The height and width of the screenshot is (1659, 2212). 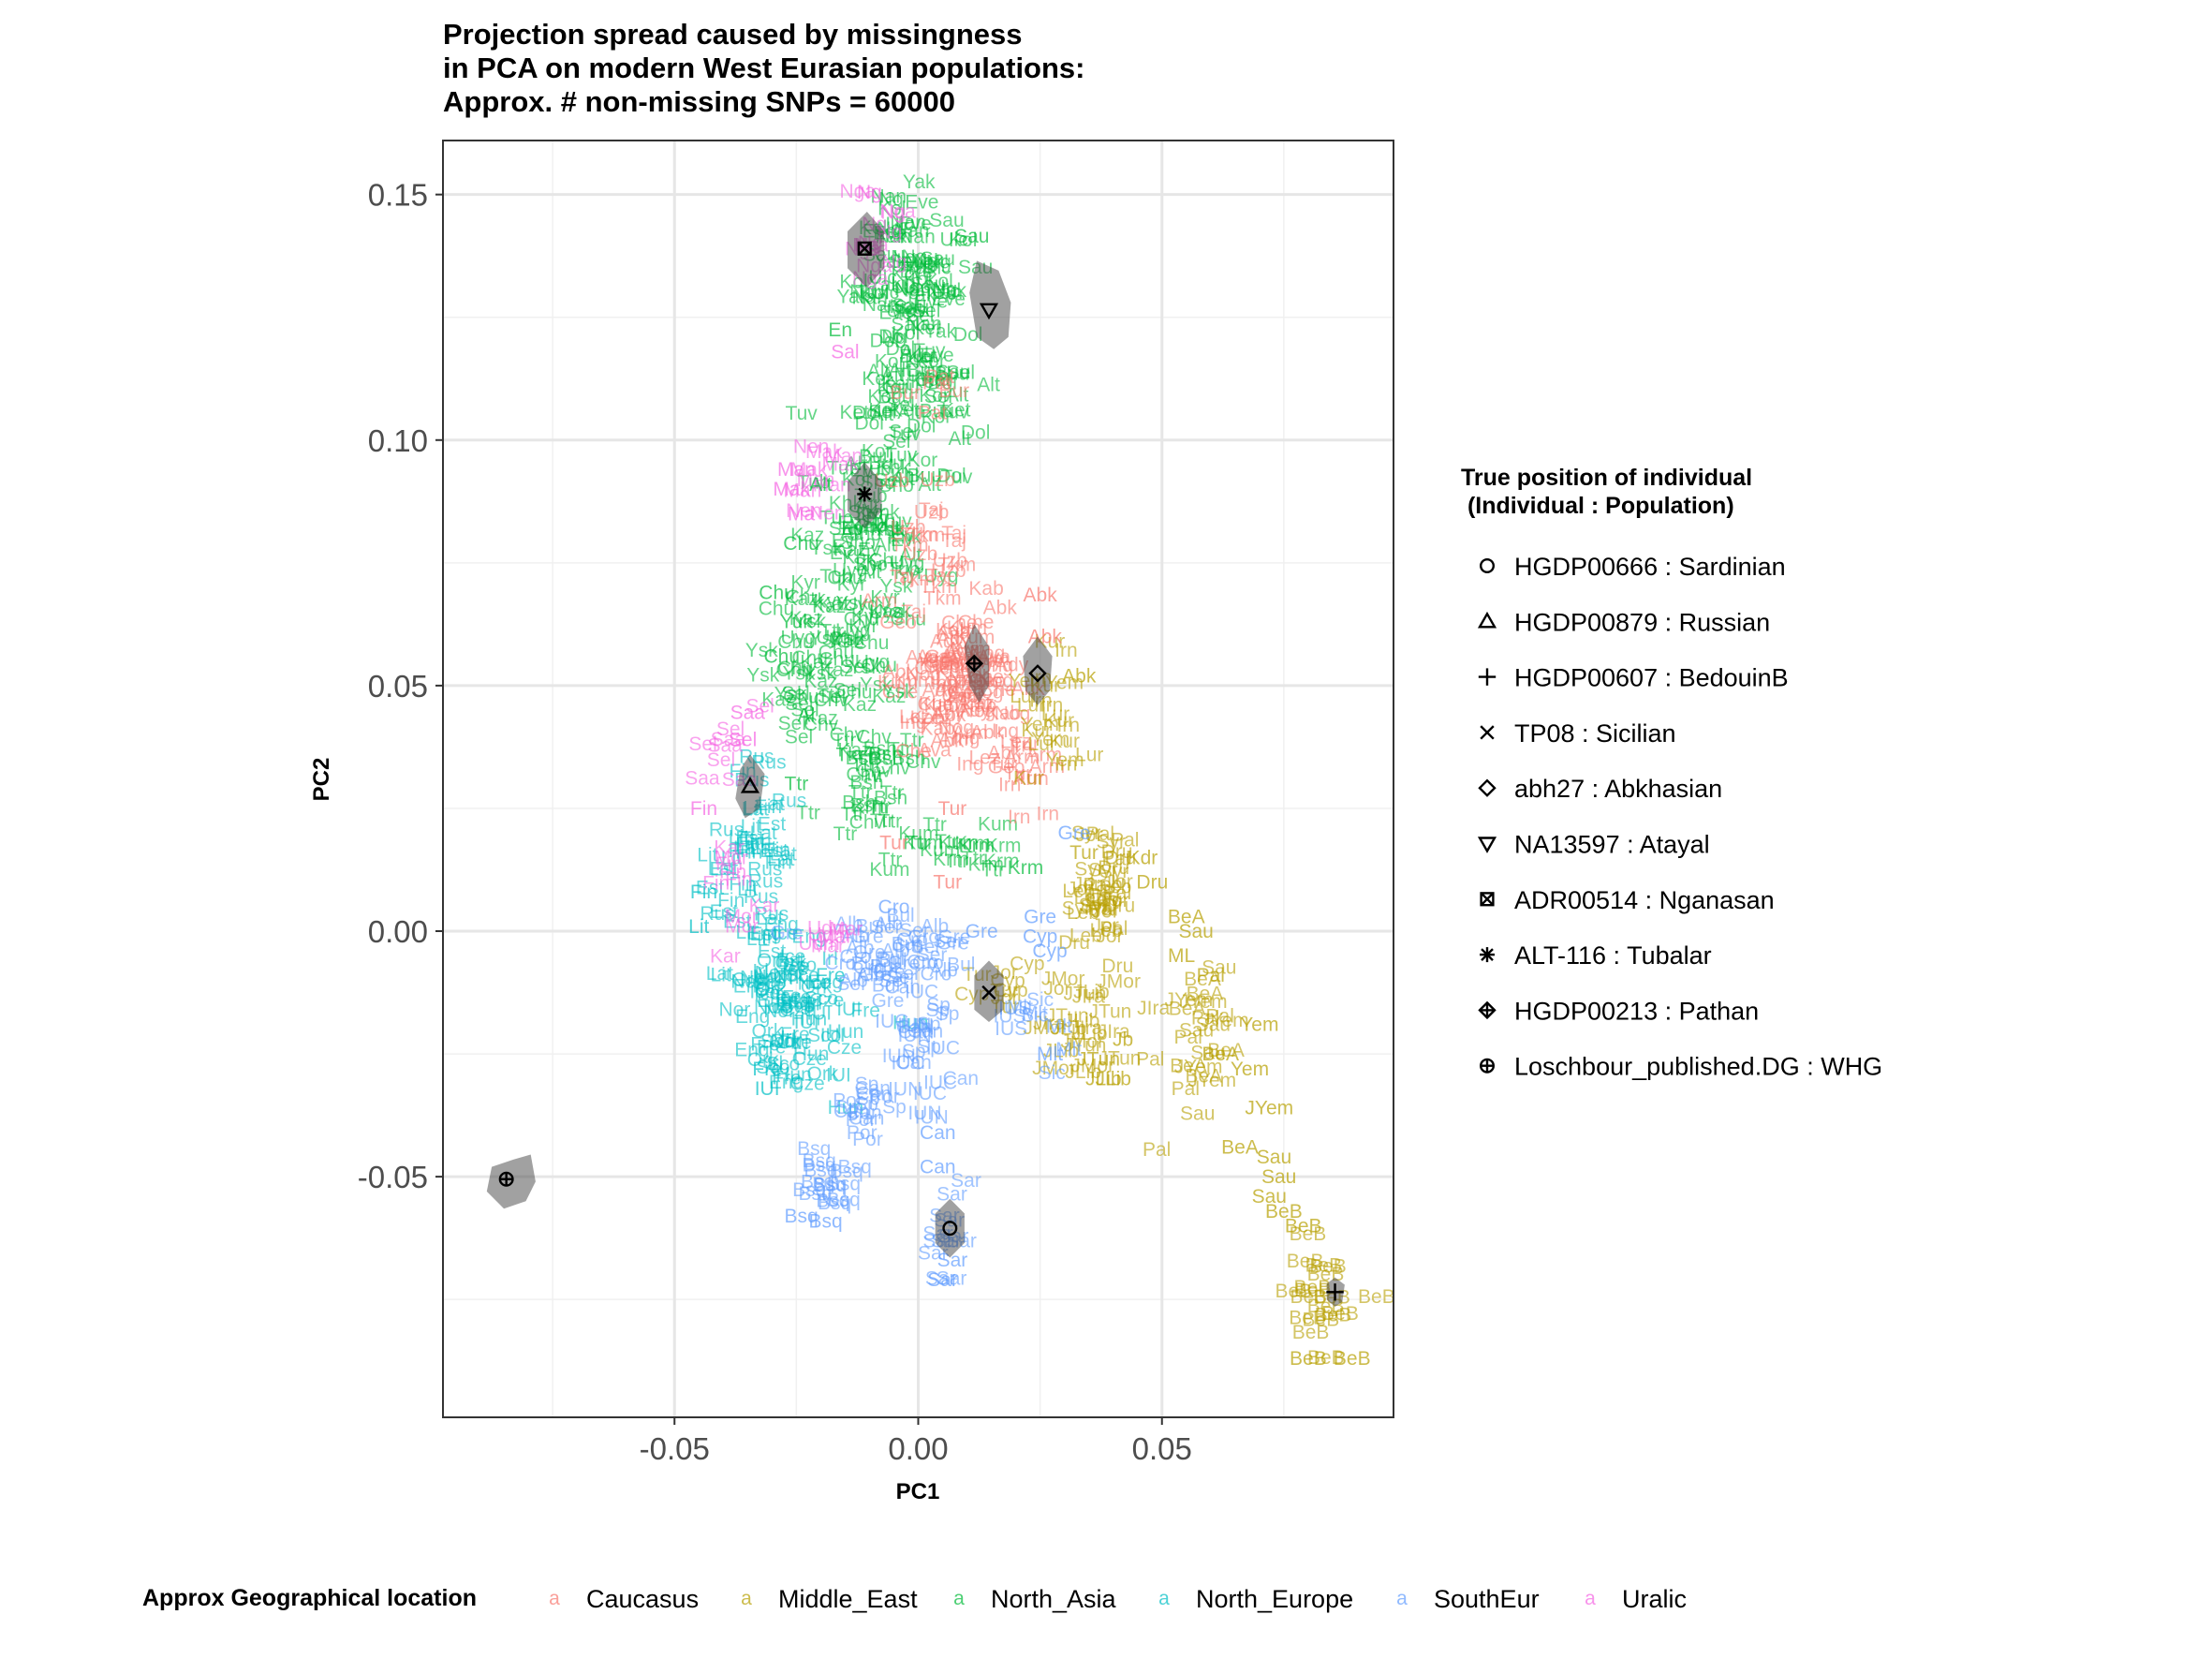 What do you see at coordinates (756, 979) in the screenshot?
I see `point-label: Nor` at bounding box center [756, 979].